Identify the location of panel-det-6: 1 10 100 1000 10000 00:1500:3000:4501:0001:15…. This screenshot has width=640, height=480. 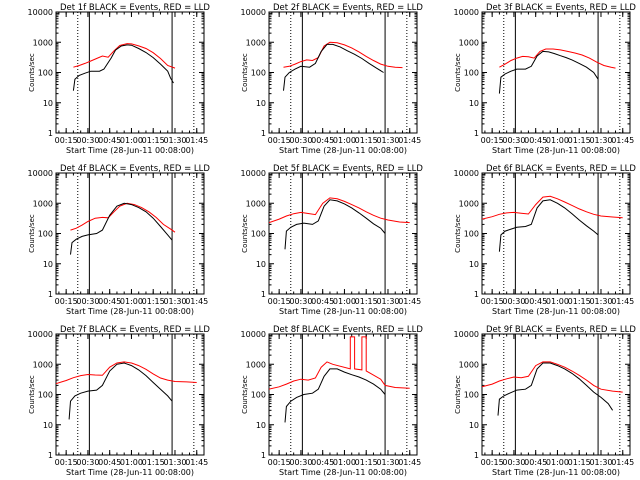
(545, 240).